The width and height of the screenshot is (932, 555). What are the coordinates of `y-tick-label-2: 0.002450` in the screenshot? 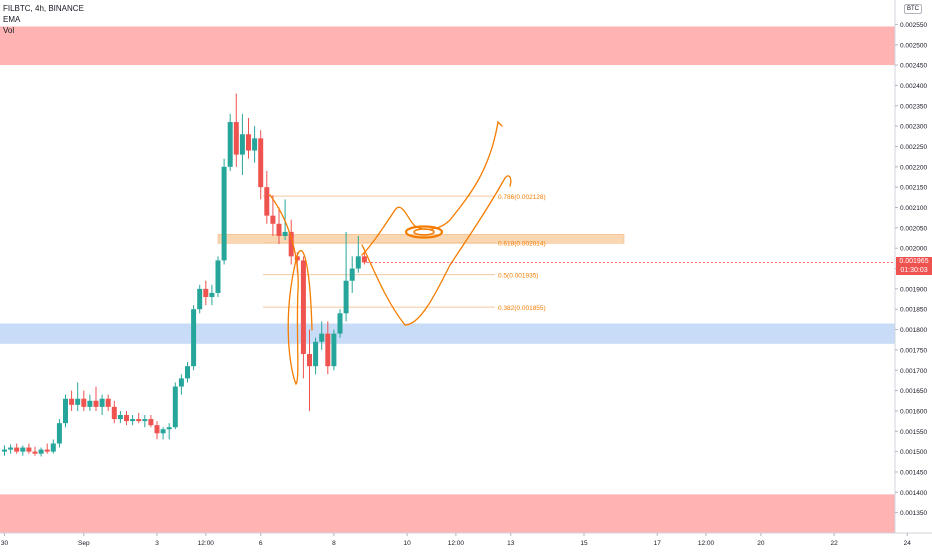 It's located at (913, 66).